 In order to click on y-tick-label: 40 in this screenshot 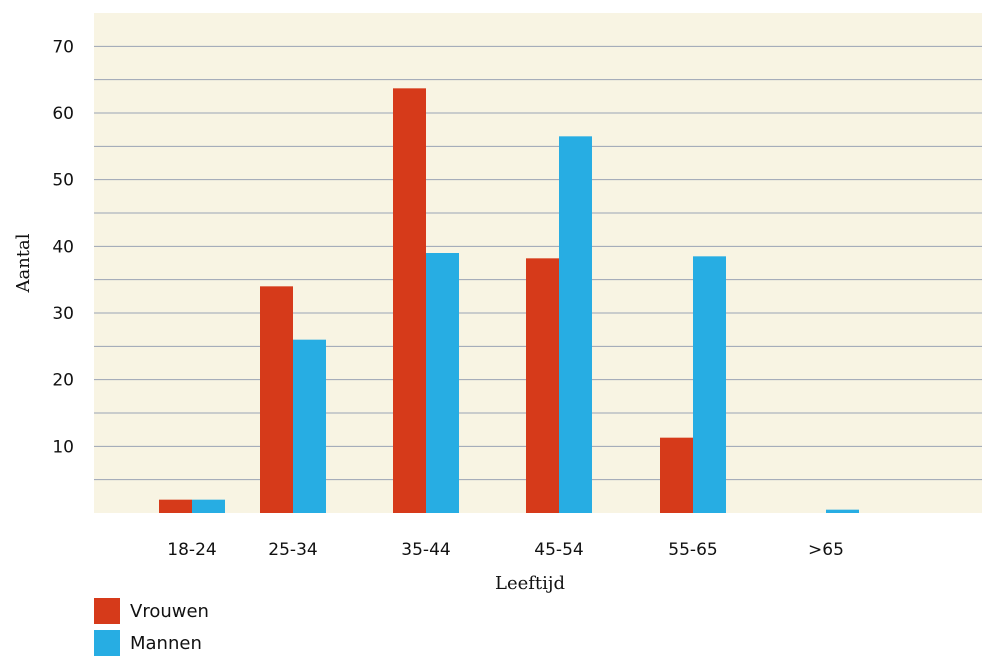, I will do `click(63, 247)`.